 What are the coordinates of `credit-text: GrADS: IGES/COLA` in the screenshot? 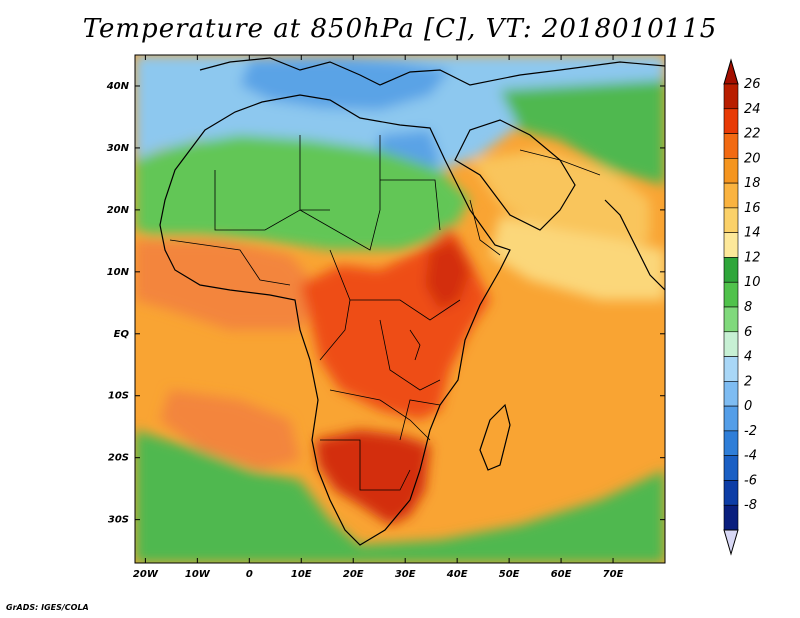 It's located at (47, 607).